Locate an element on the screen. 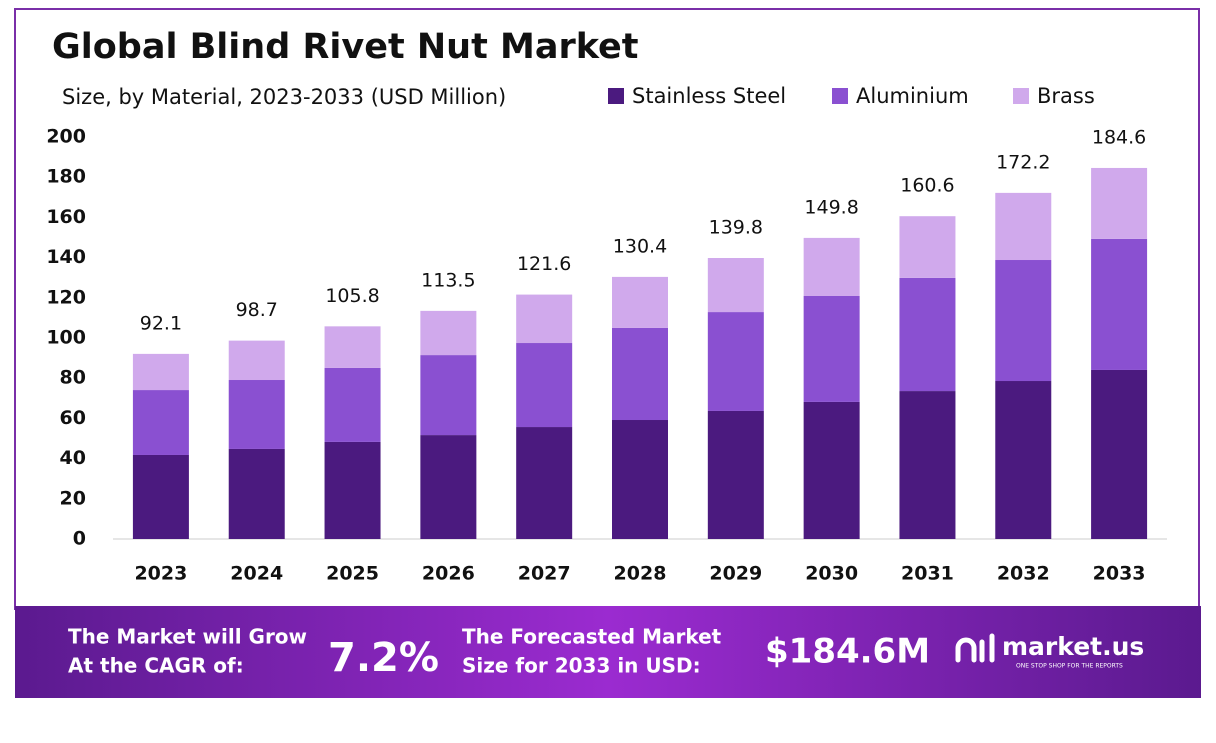 This screenshot has height=743, width=1216. total-label: 105.8 is located at coordinates (352, 296).